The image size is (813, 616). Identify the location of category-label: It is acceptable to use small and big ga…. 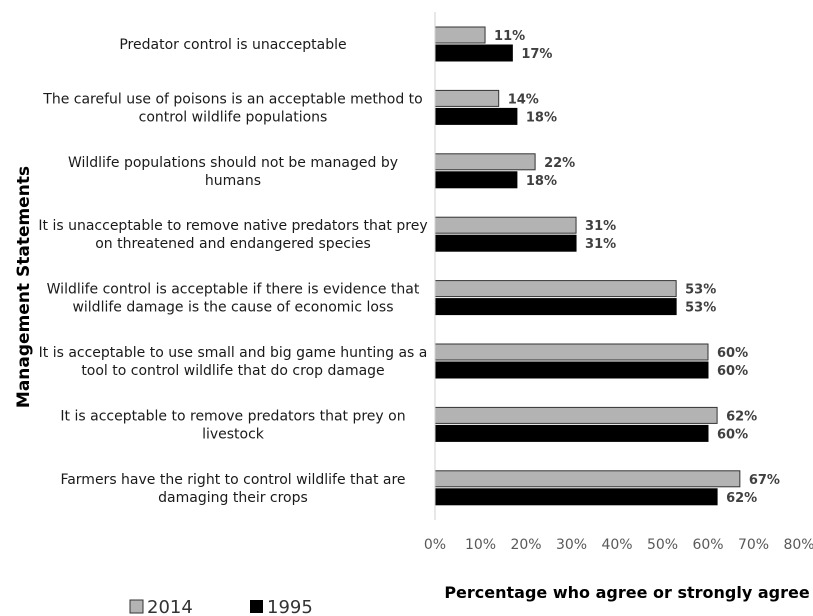
(233, 353).